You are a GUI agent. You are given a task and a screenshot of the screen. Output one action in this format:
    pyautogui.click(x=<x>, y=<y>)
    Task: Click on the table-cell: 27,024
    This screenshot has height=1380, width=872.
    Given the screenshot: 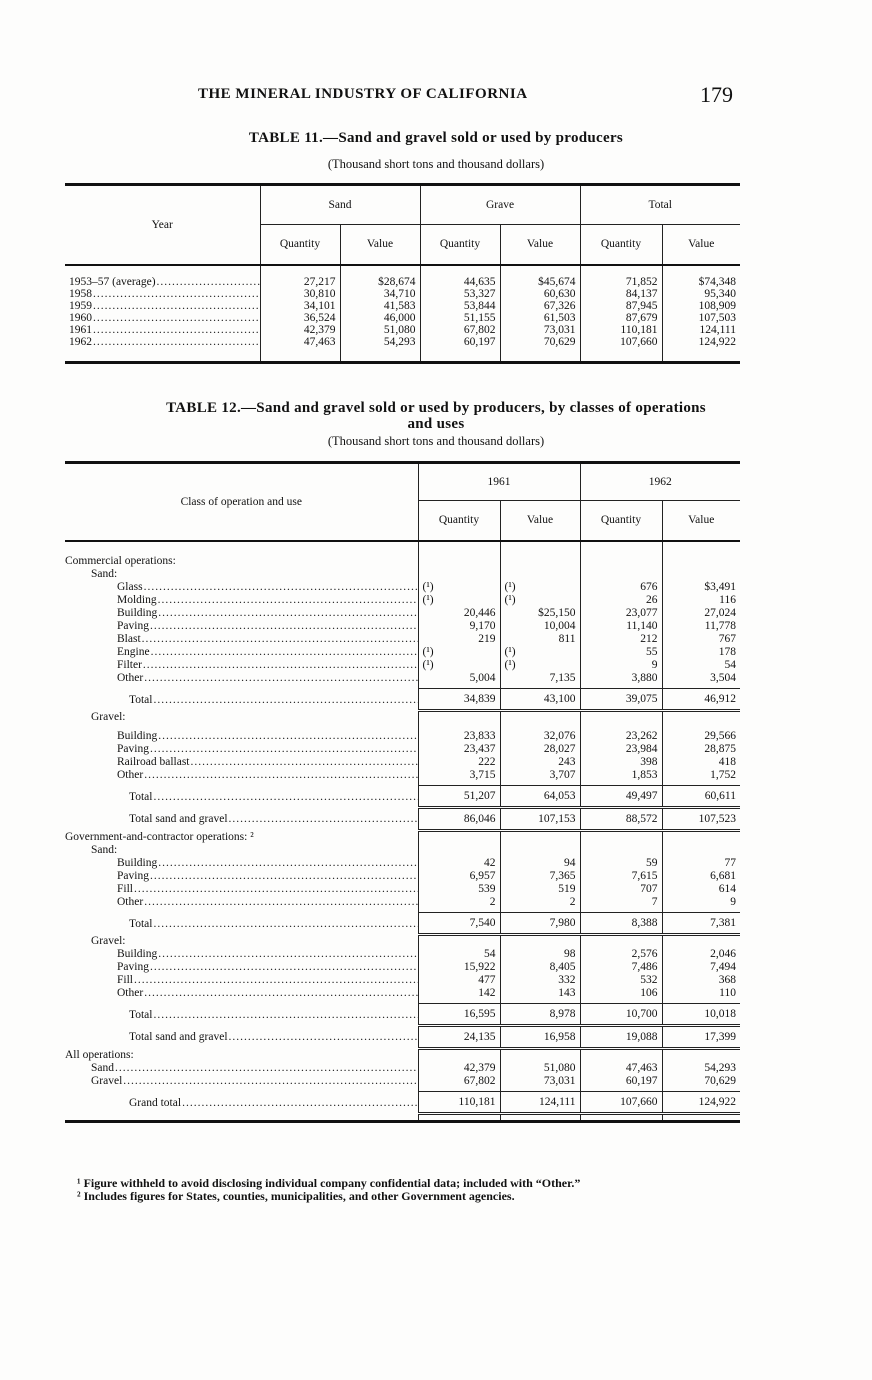 What is the action you would take?
    pyautogui.click(x=700, y=613)
    